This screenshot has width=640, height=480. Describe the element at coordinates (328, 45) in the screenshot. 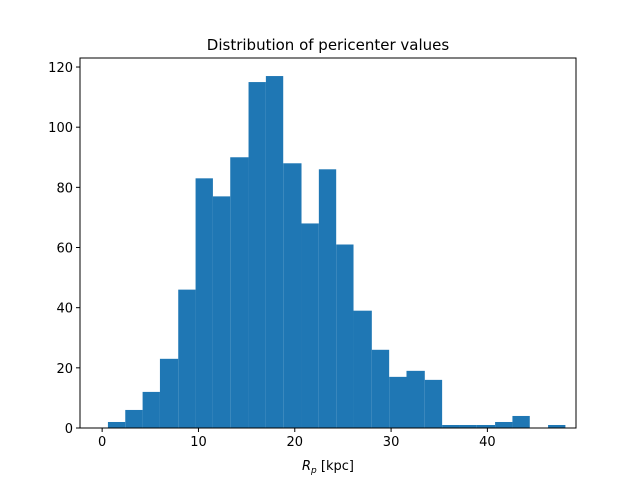

I see `chart-title: Distribution of pericenter values` at that location.